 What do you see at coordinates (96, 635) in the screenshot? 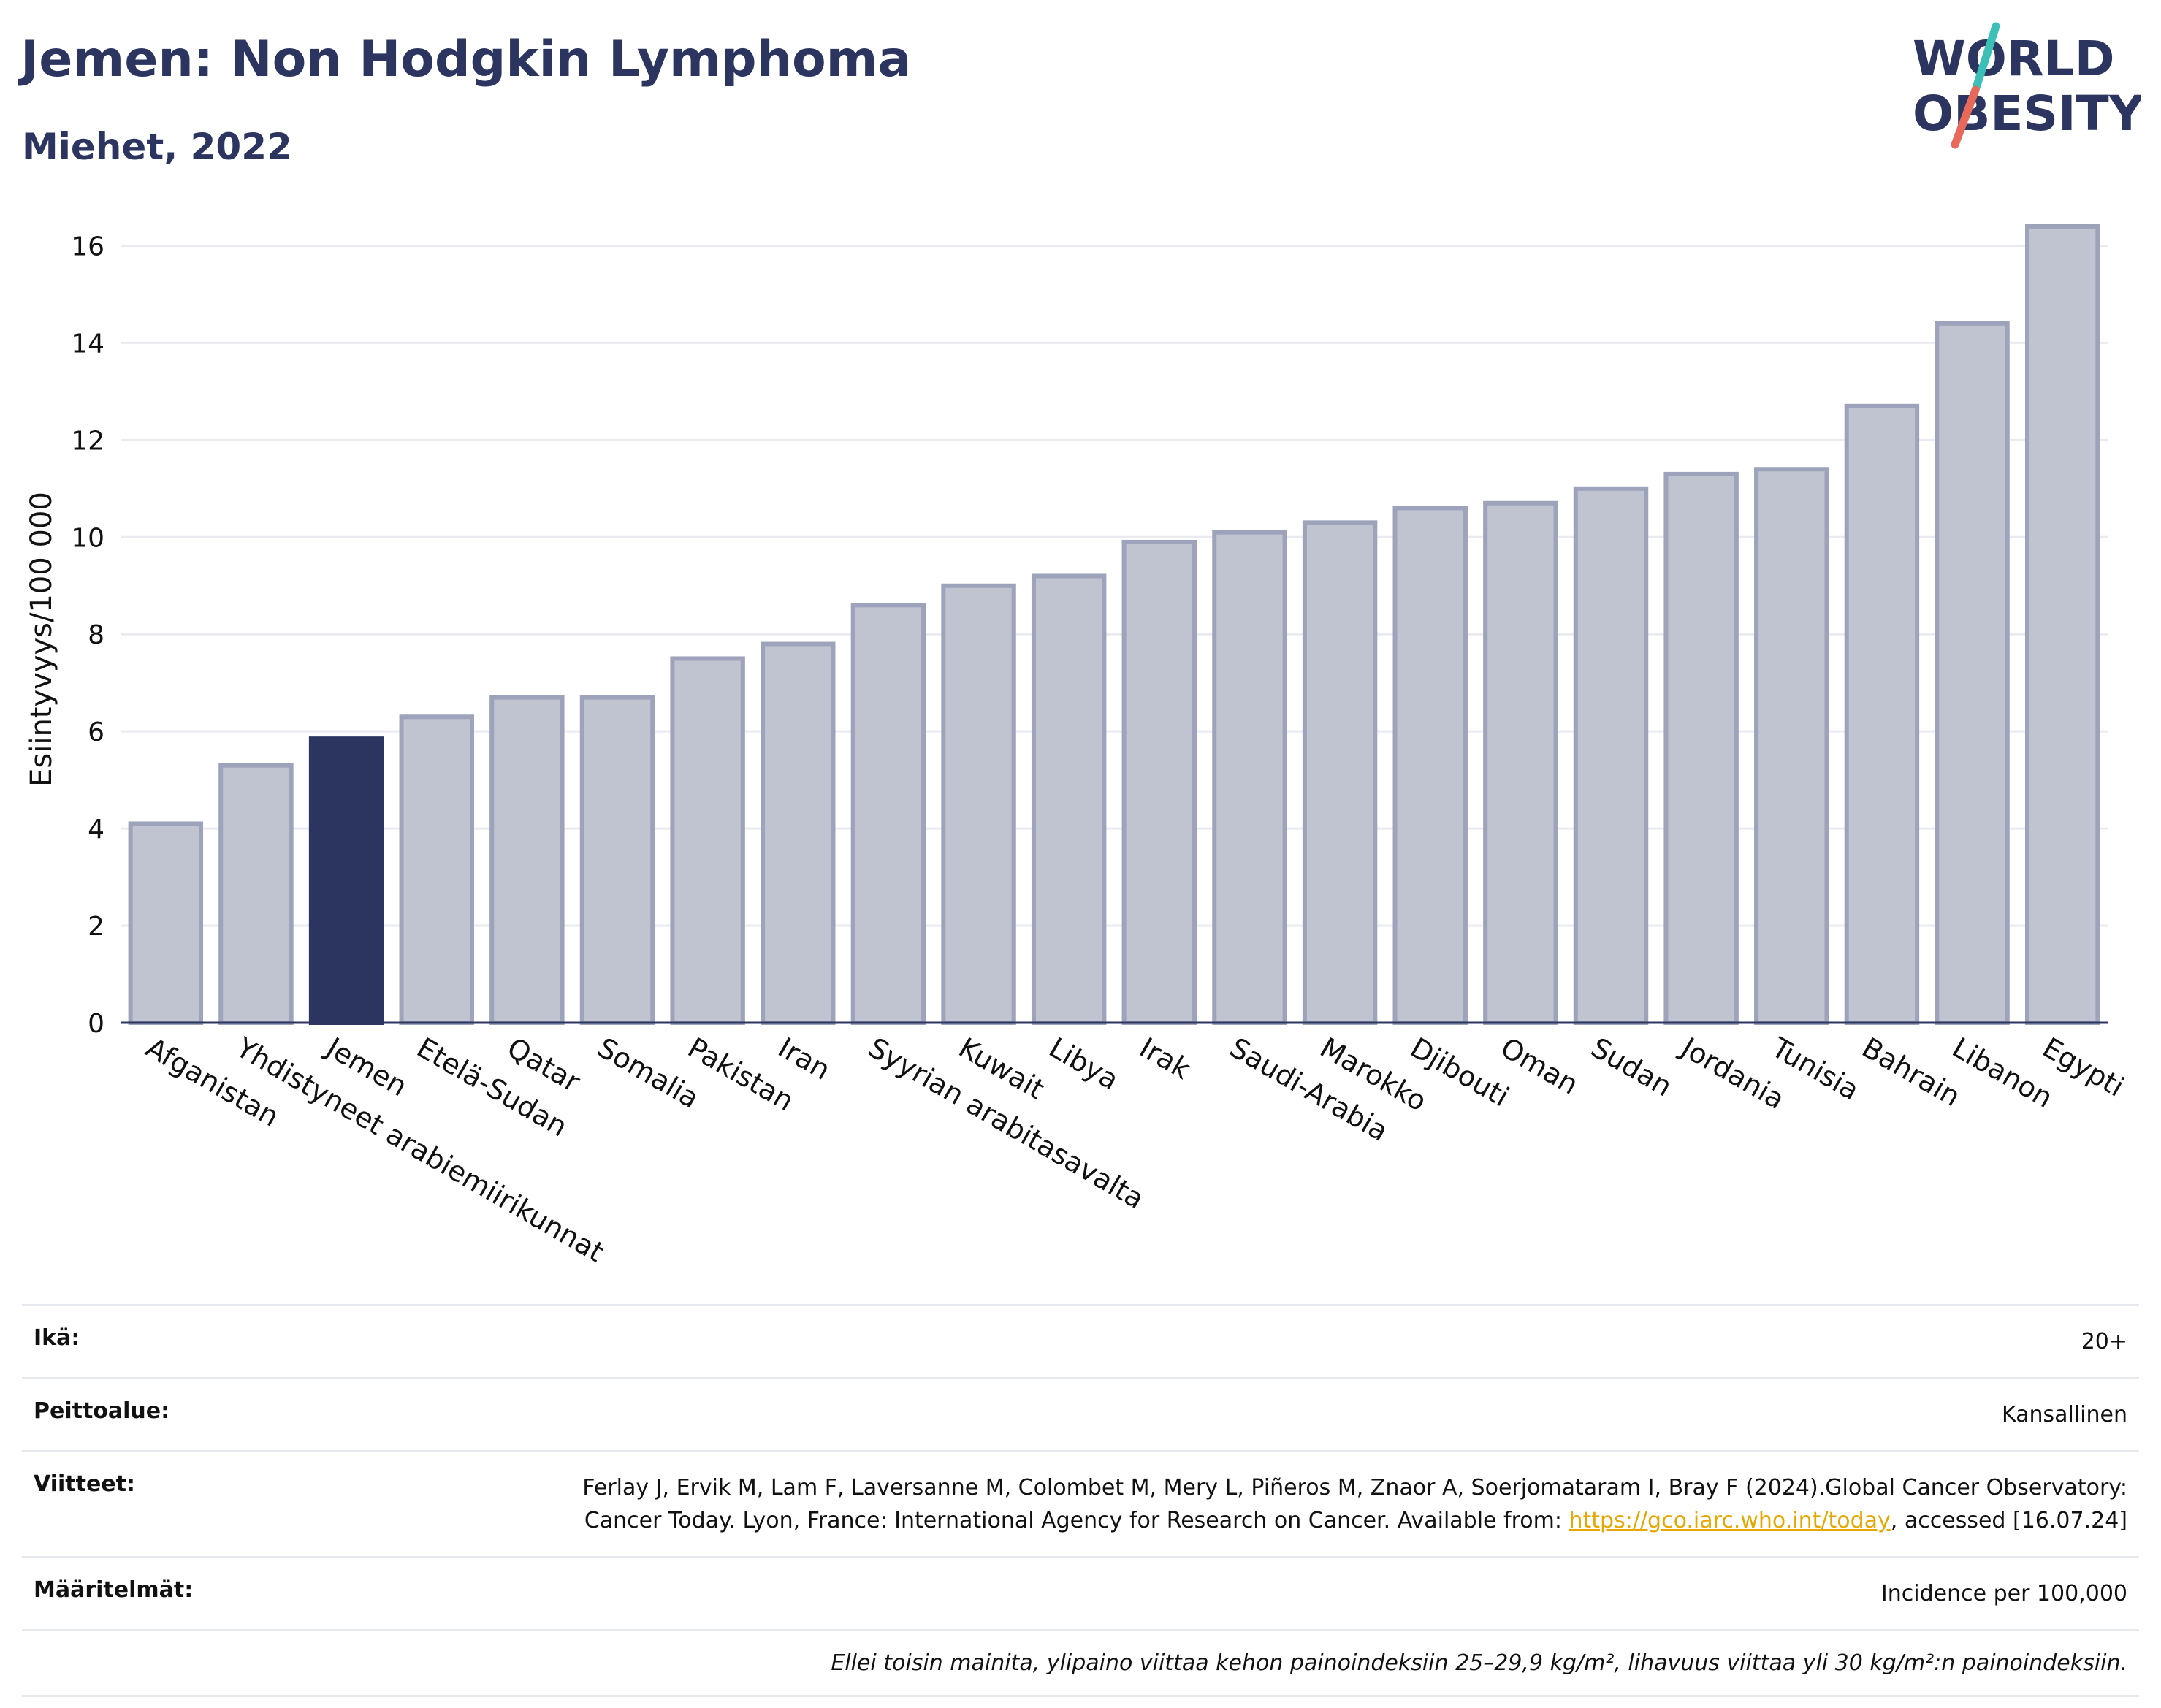
I see `y-tick-label: 8` at bounding box center [96, 635].